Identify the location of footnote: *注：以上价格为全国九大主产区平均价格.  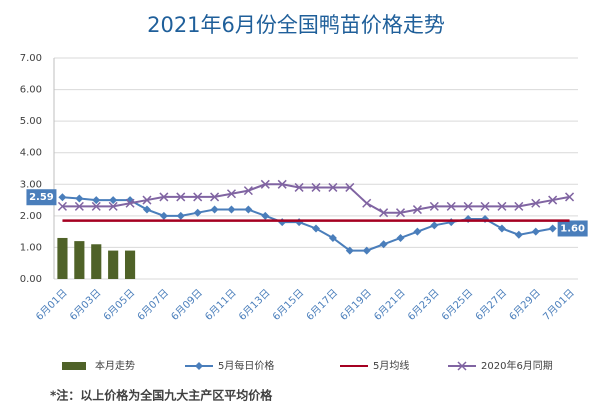
(161, 395).